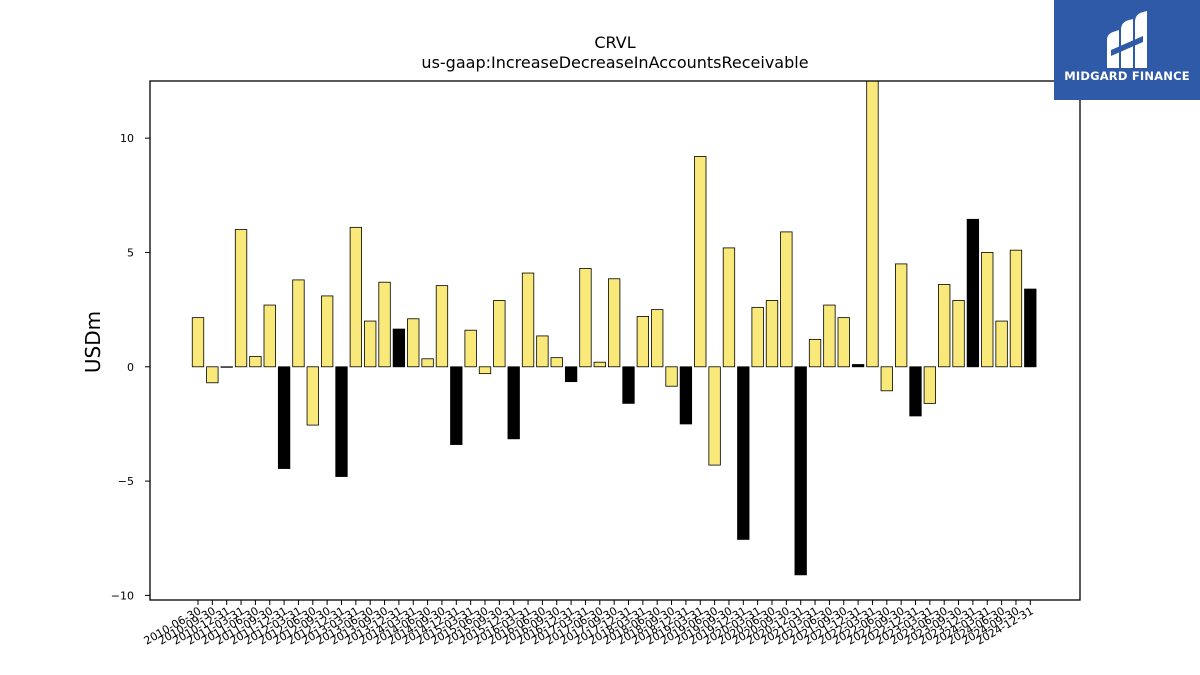  I want to click on y-axis: −10 −5 0 5 10, so click(130, 367).